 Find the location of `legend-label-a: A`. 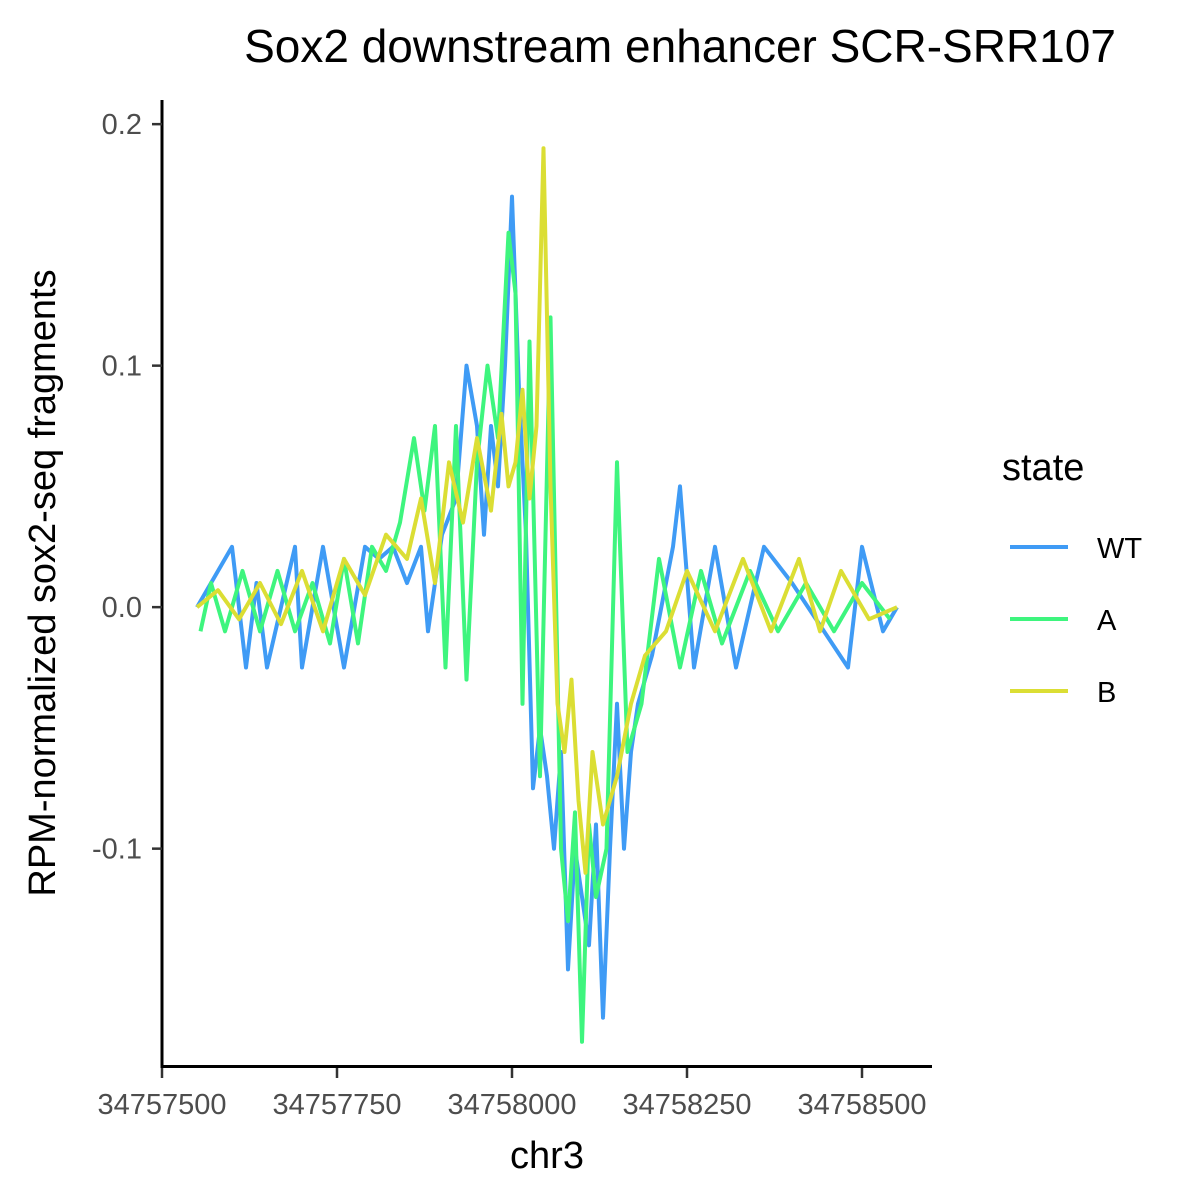

legend-label-a: A is located at coordinates (1107, 621).